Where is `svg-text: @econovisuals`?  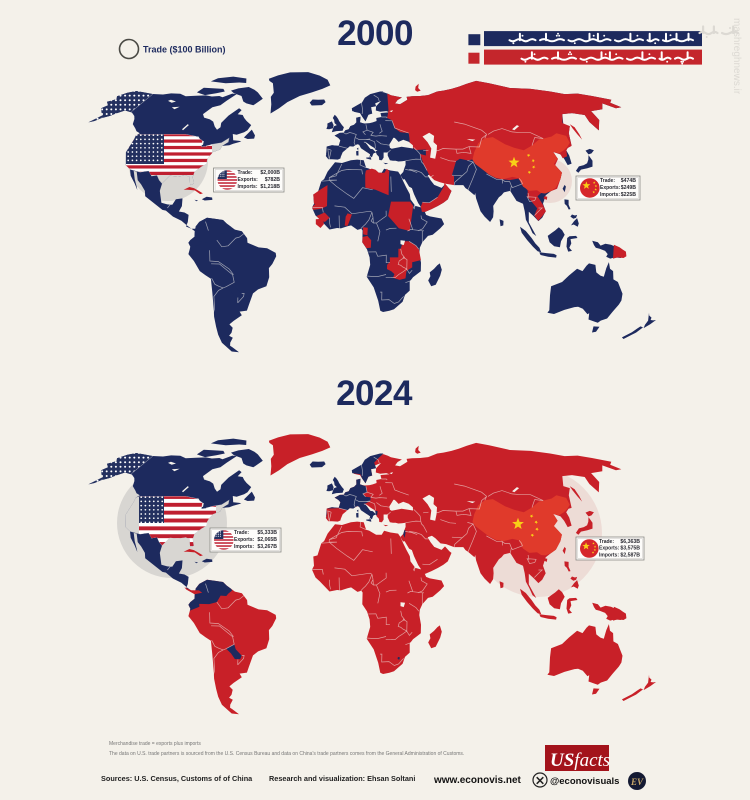
svg-text: @econovisuals is located at coordinates (584, 781).